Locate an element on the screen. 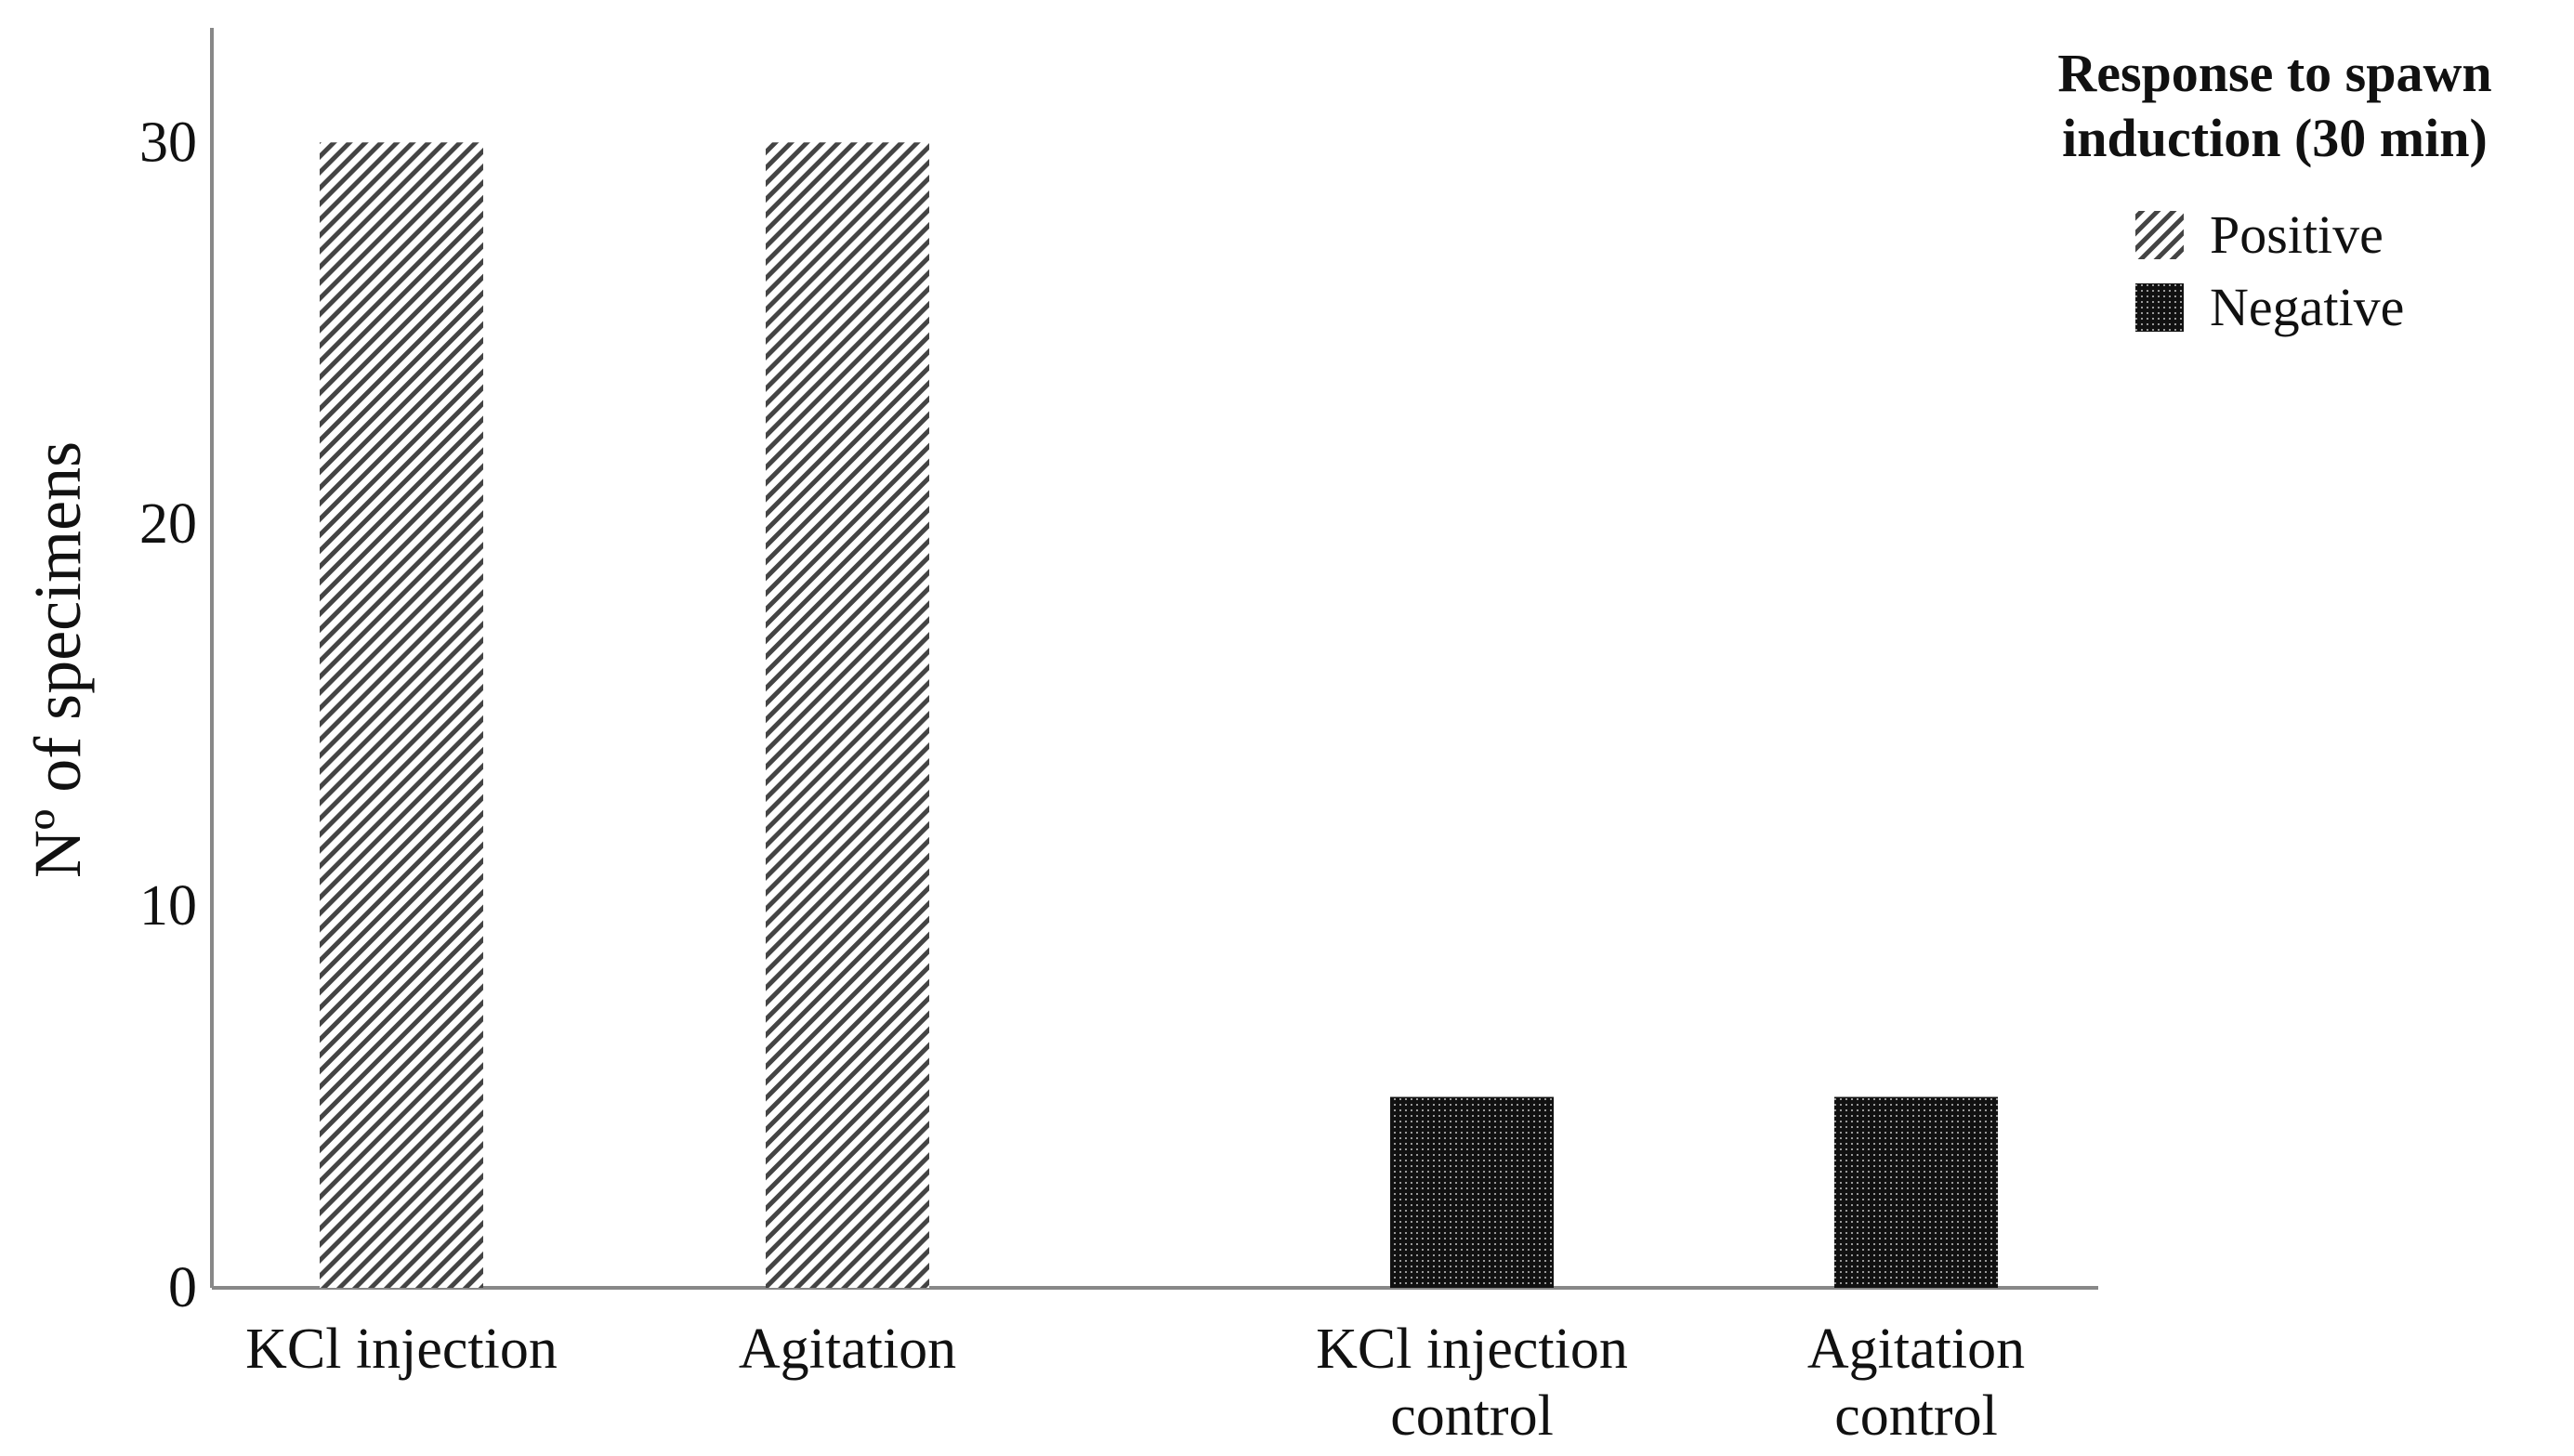 The width and height of the screenshot is (2574, 1456). legend-swatch-negative is located at coordinates (2159, 307).